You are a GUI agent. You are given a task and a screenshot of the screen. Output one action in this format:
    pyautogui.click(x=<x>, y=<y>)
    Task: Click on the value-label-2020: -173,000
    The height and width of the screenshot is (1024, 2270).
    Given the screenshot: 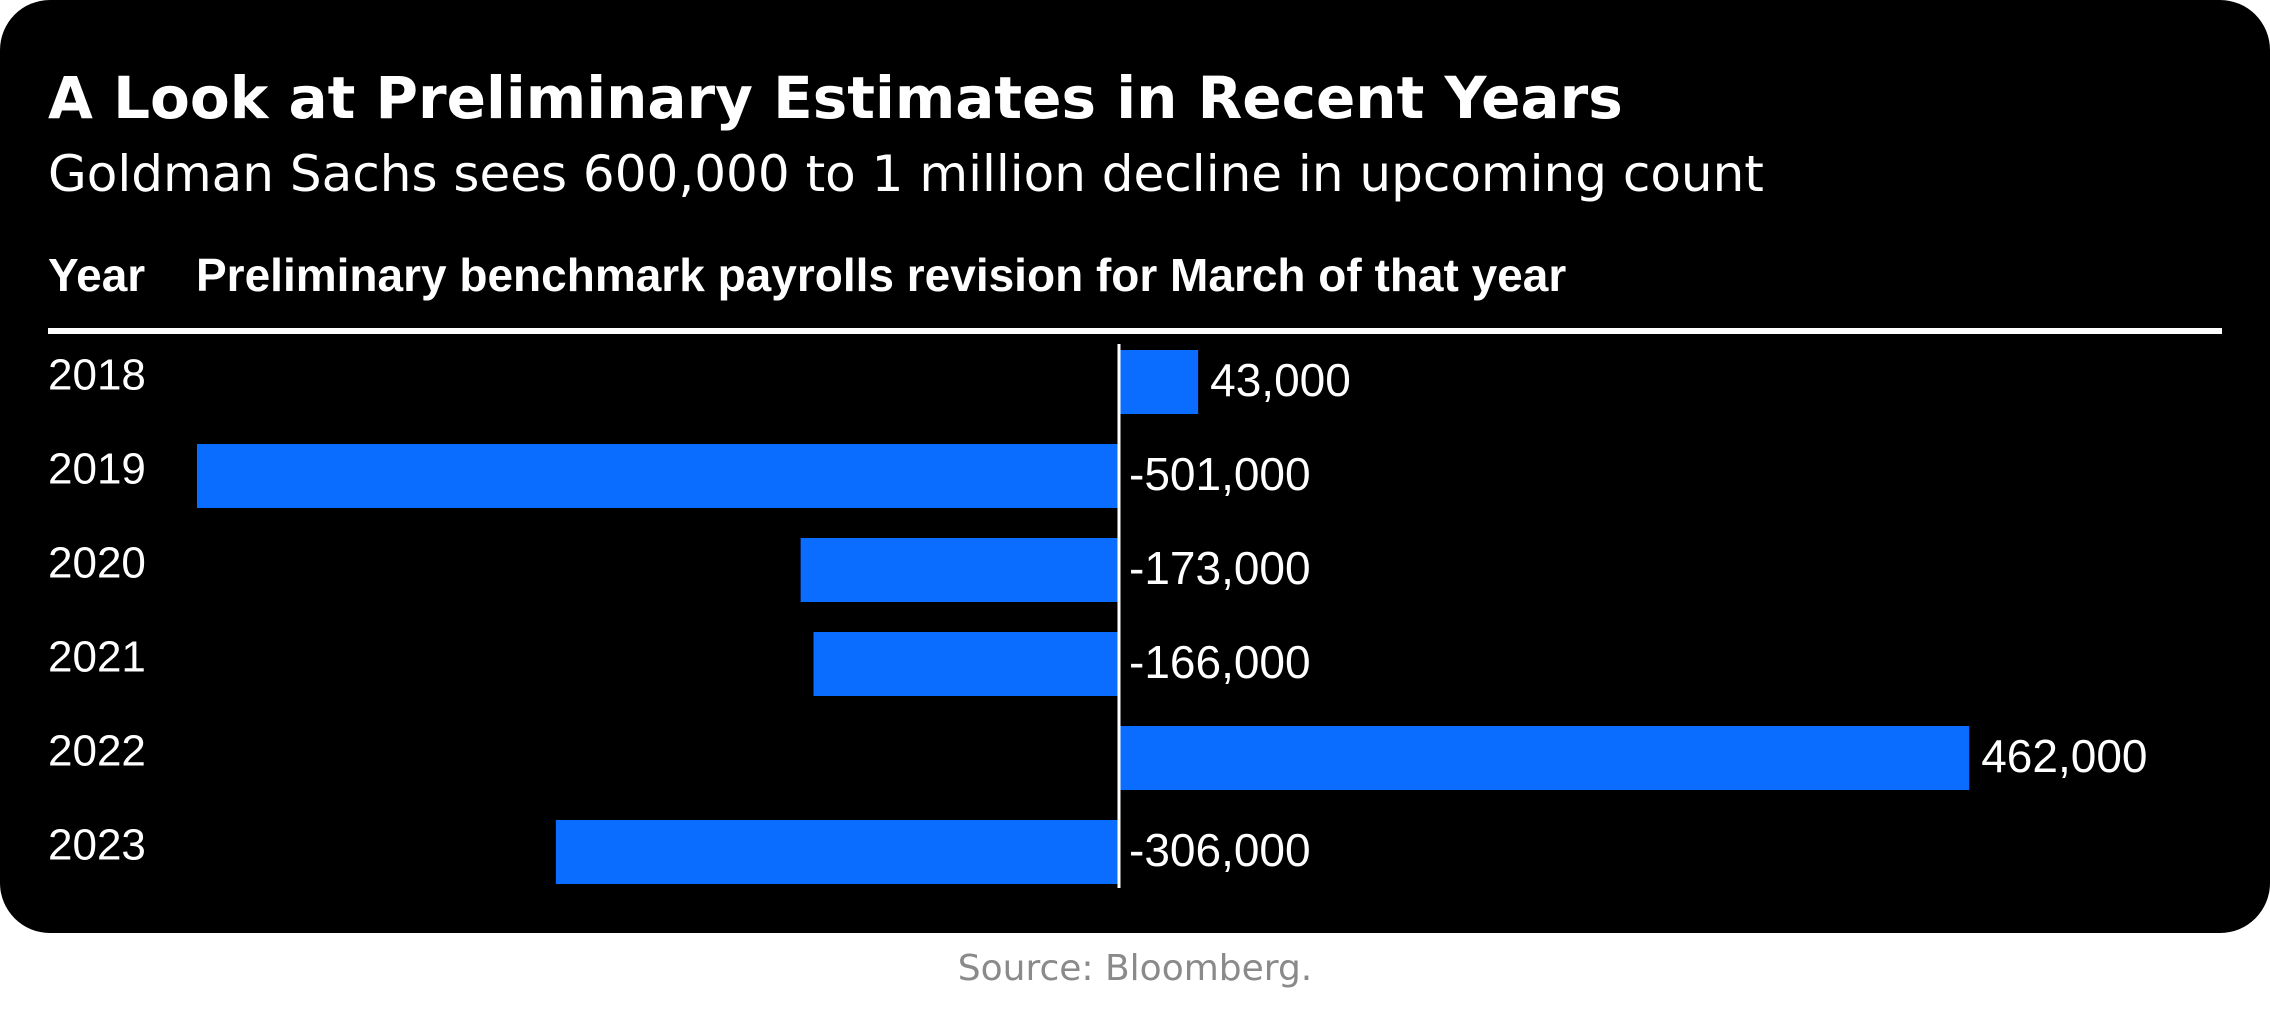 What is the action you would take?
    pyautogui.click(x=1220, y=568)
    